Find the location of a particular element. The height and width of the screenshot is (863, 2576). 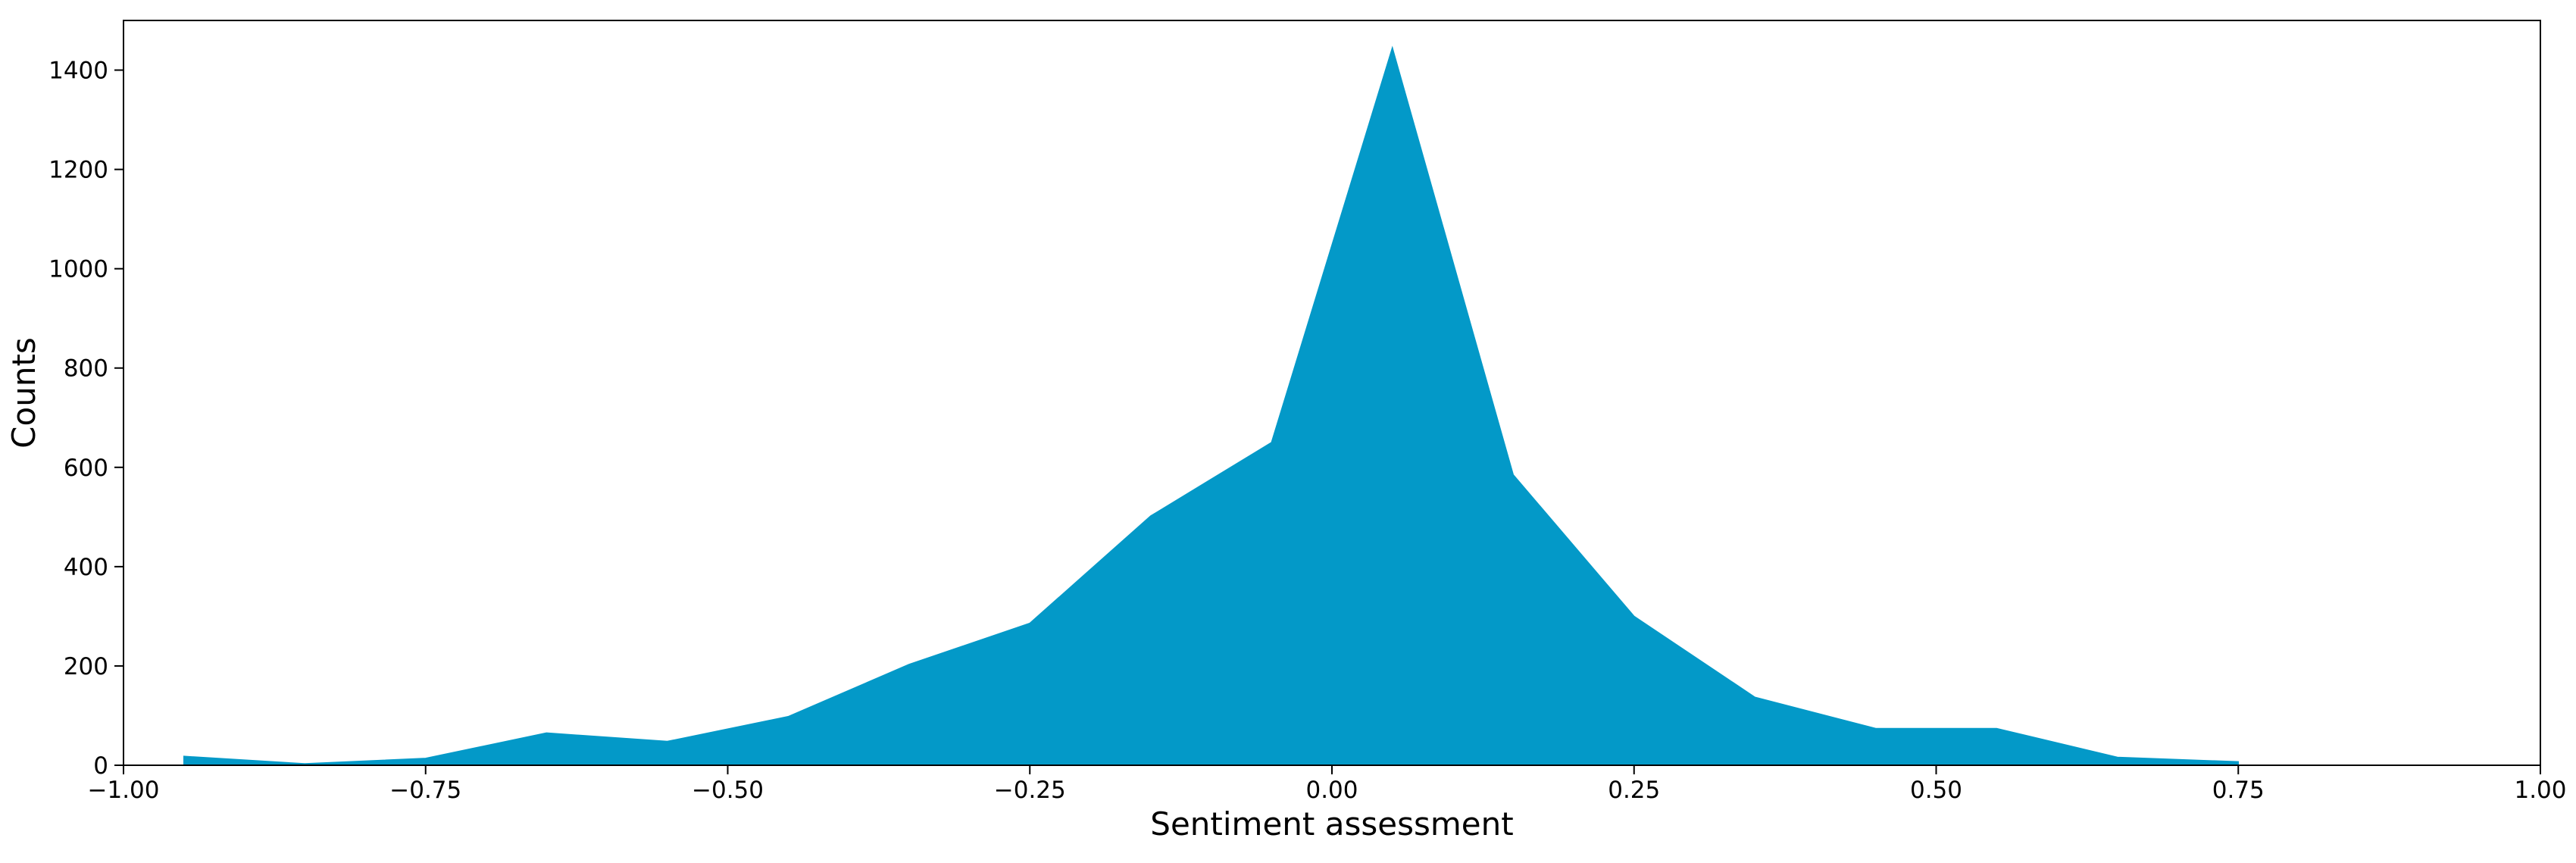

x-tick-label: −0.75 is located at coordinates (425, 790).